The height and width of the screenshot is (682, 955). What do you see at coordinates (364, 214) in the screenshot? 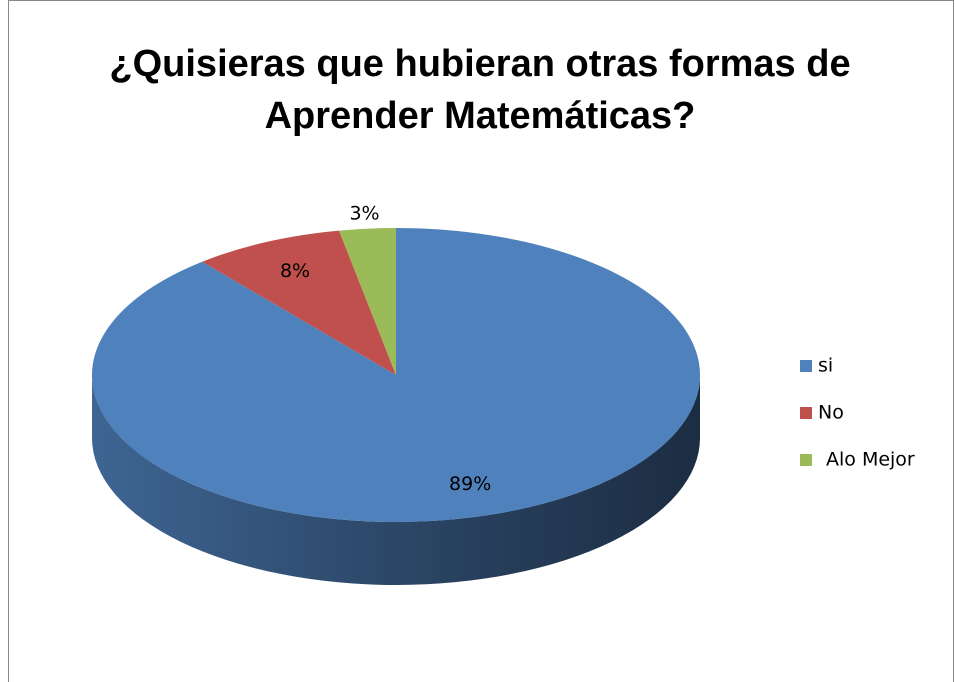
I see `data-label: 3%` at bounding box center [364, 214].